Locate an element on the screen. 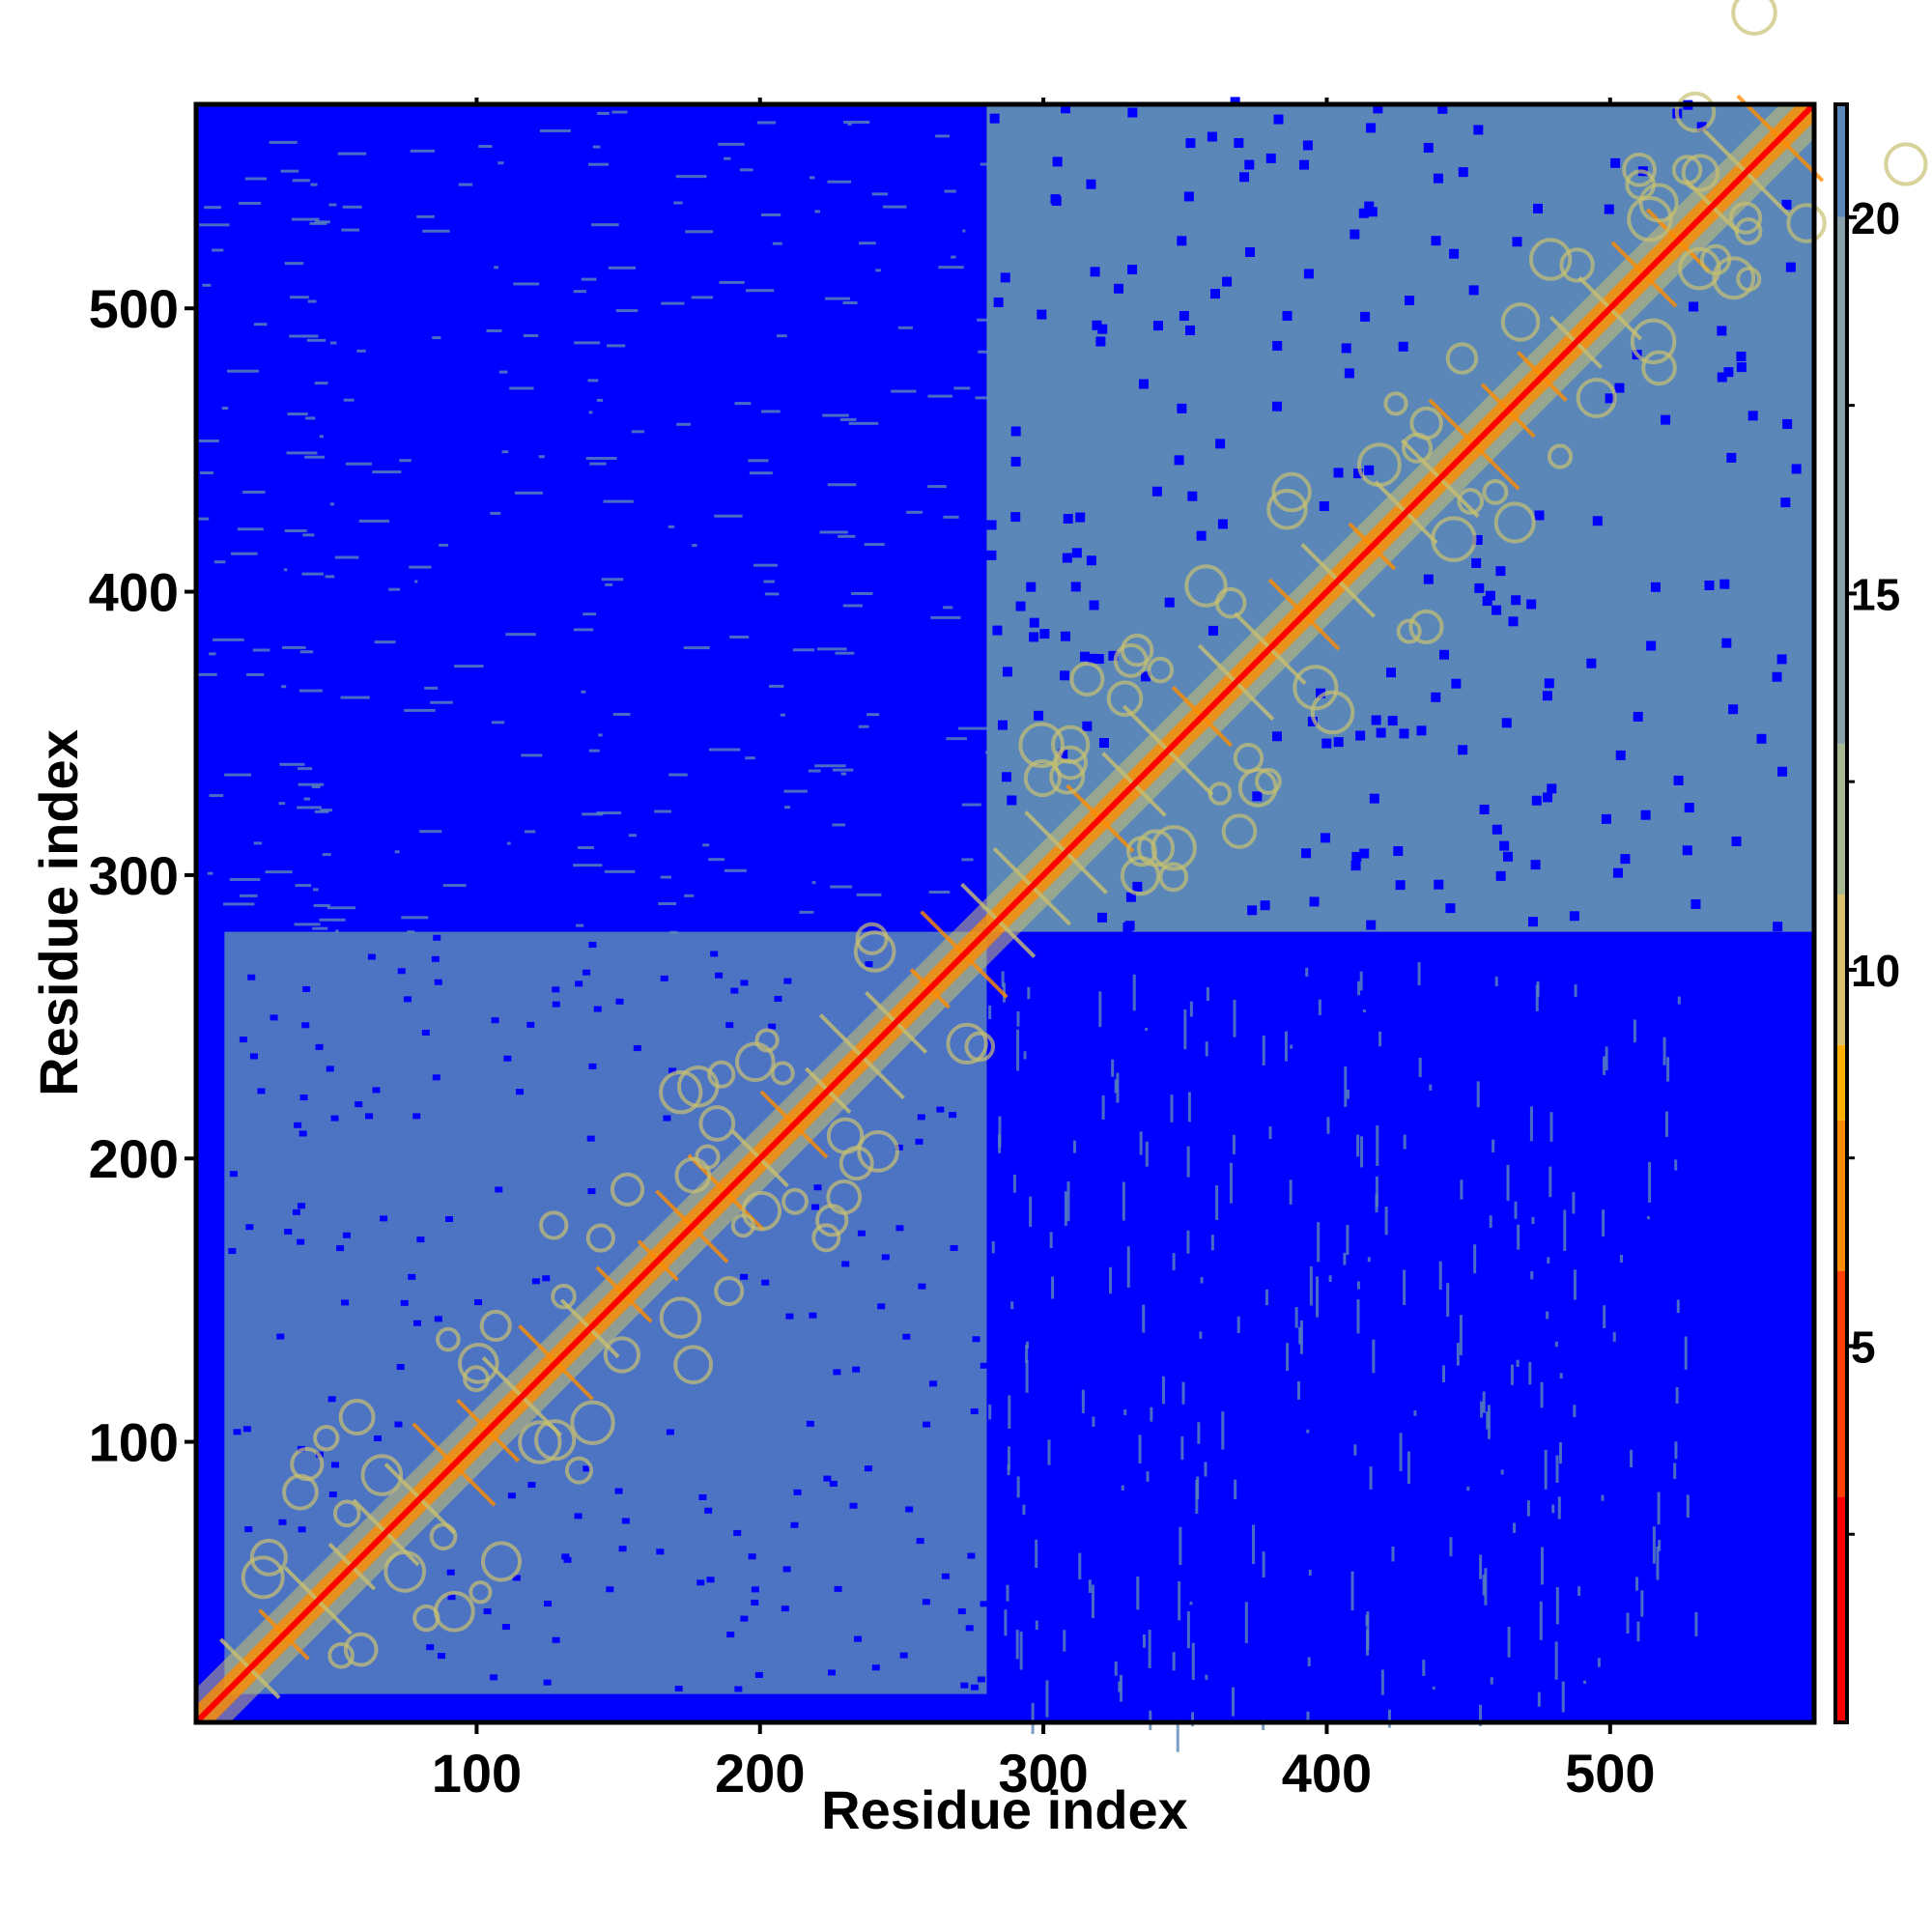 This screenshot has height=1932, width=1932. colorbar-tick-label: 15 is located at coordinates (1875, 594).